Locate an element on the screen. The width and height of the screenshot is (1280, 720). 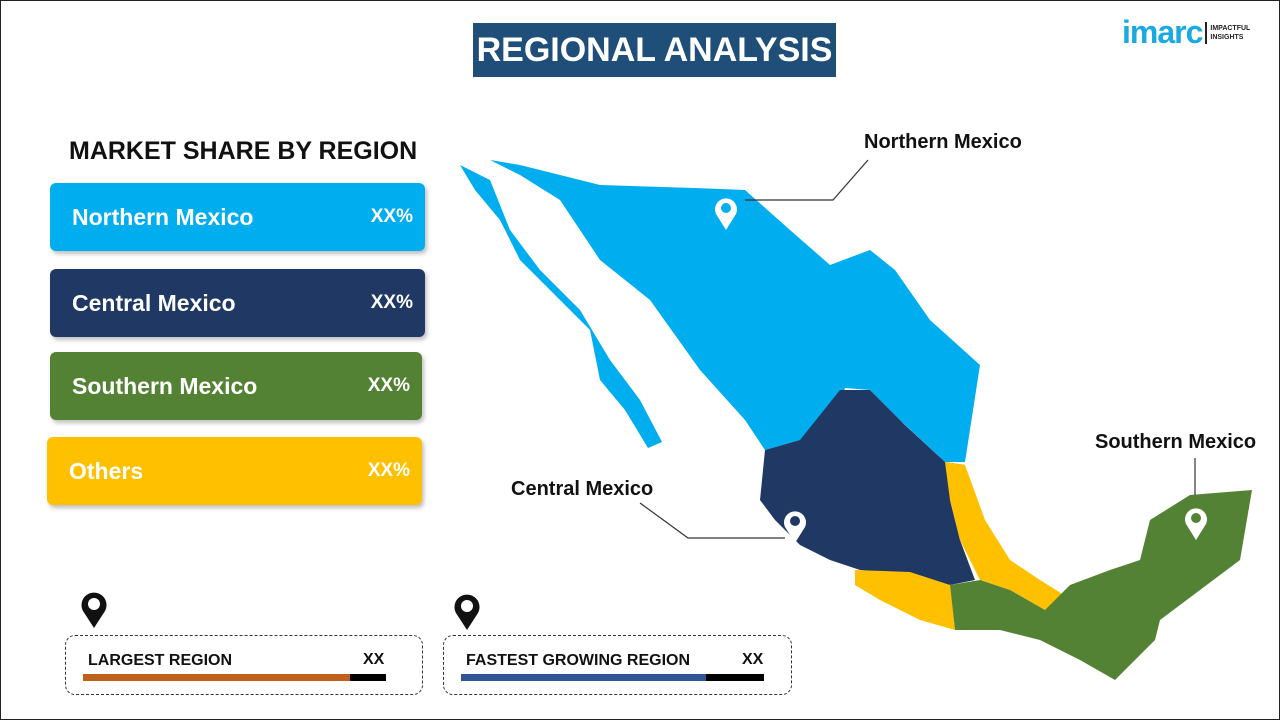
map-label-southern: Southern Mexico is located at coordinates (1176, 442).